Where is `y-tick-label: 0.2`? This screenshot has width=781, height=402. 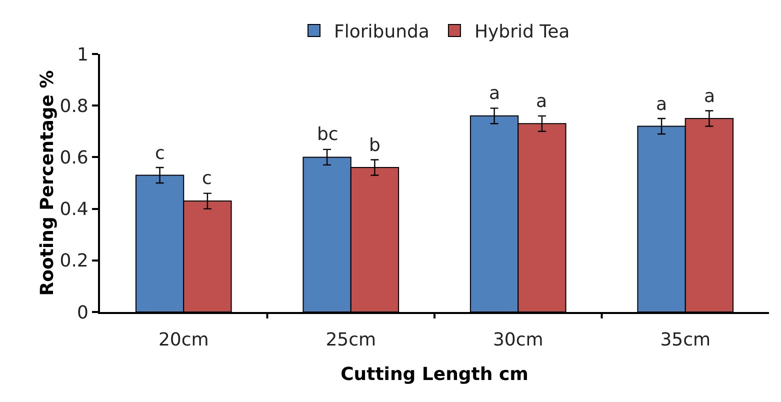
y-tick-label: 0.2 is located at coordinates (74, 261).